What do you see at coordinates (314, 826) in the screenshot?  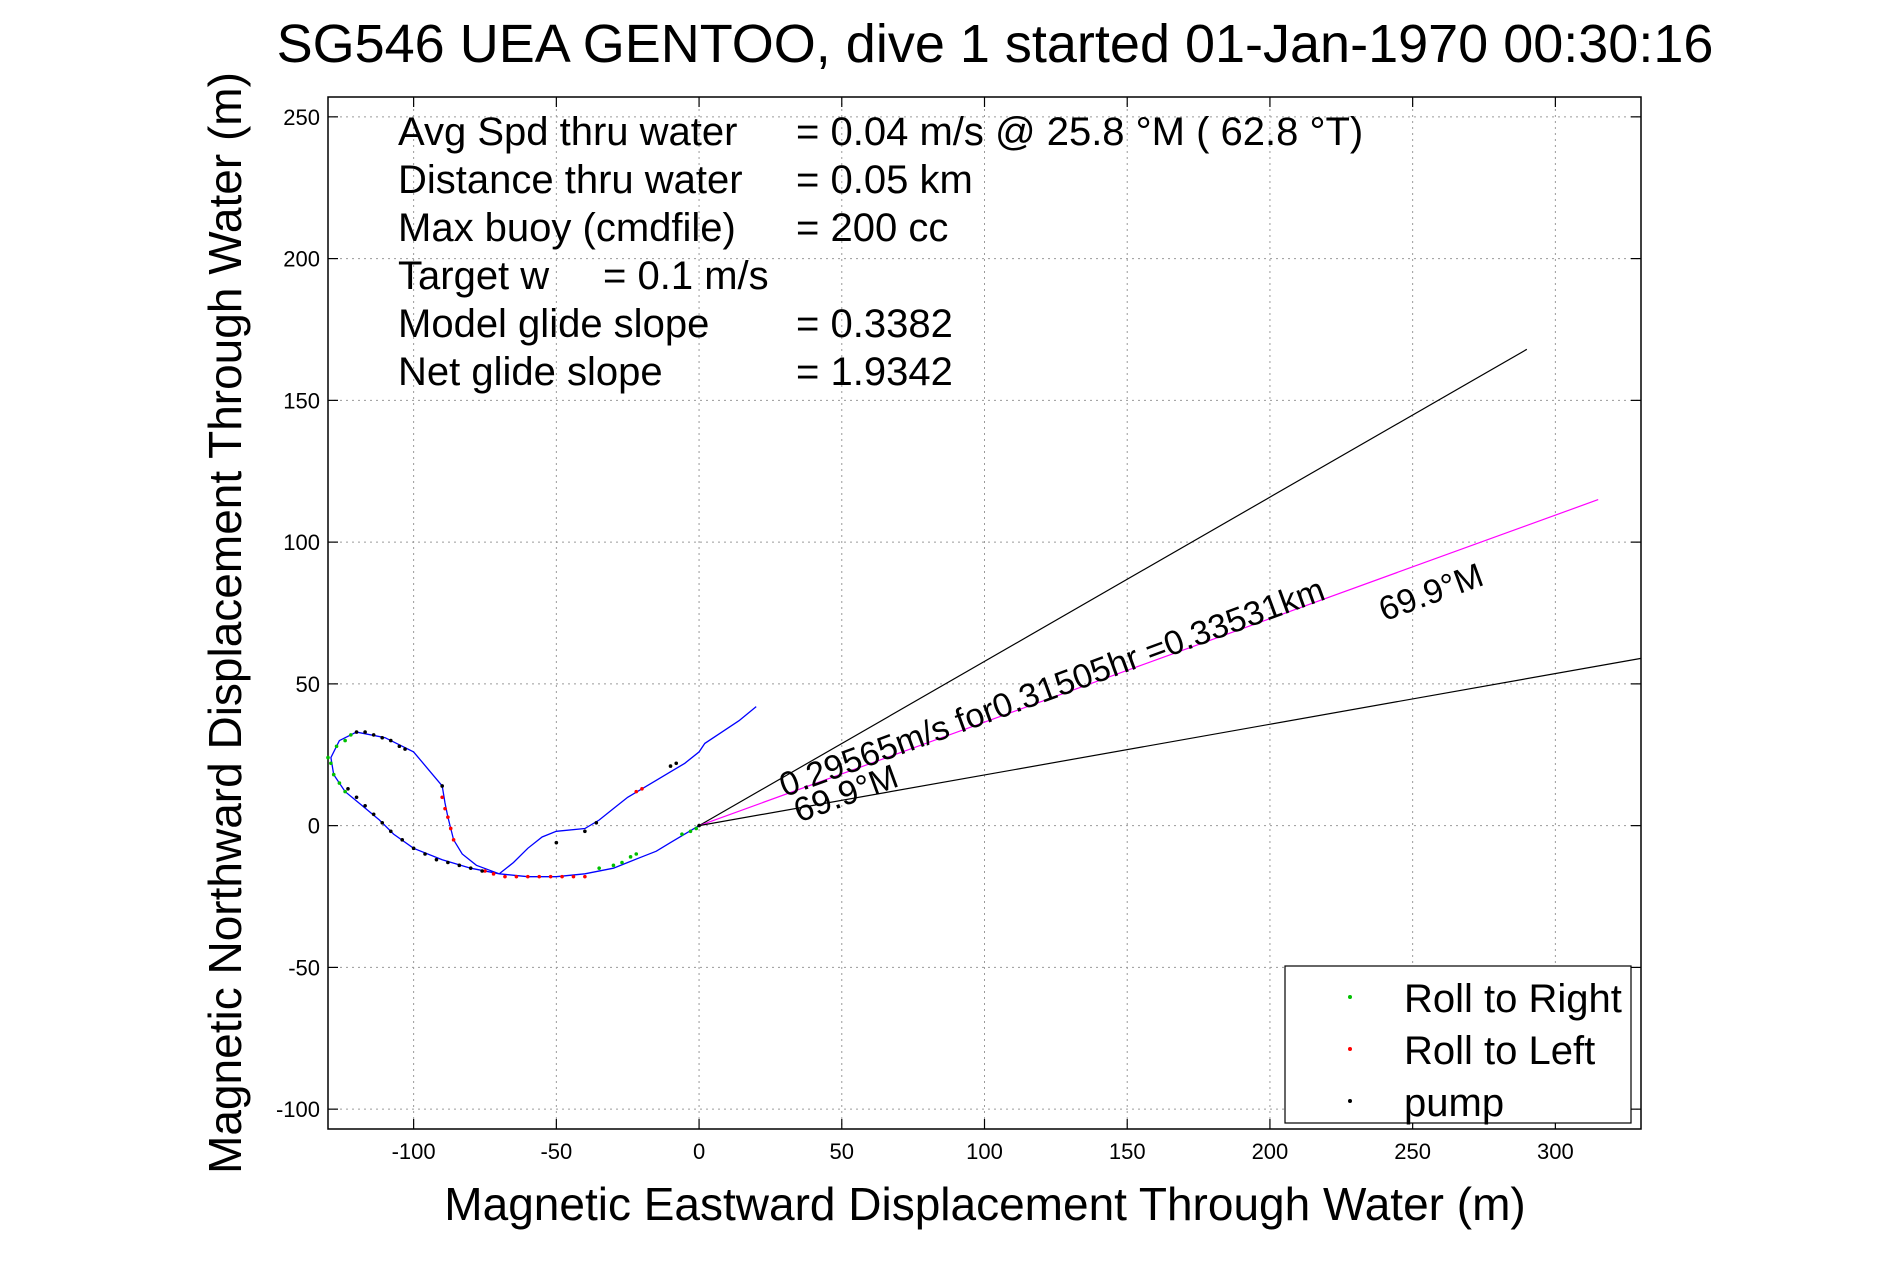 I see `y-tick-label: 0` at bounding box center [314, 826].